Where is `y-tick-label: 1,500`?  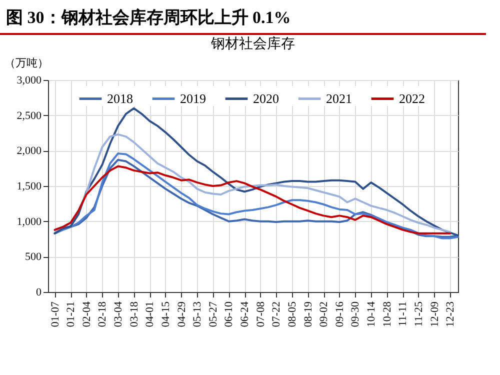
y-tick-label: 1,500 is located at coordinates (29, 186).